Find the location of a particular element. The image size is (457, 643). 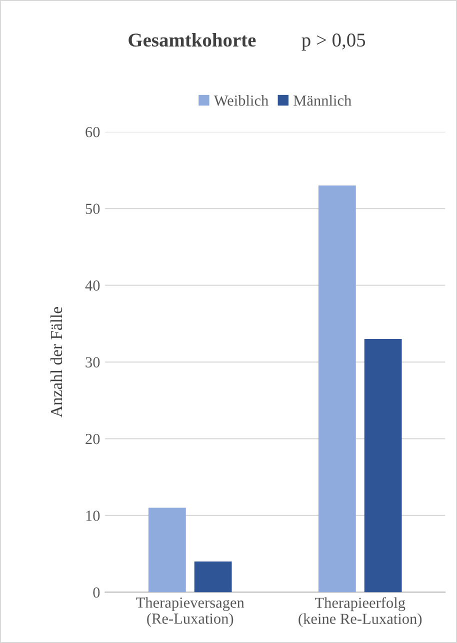

x-tick-label: Therapieerfolg (keine Re-Luxation) is located at coordinates (360, 612).